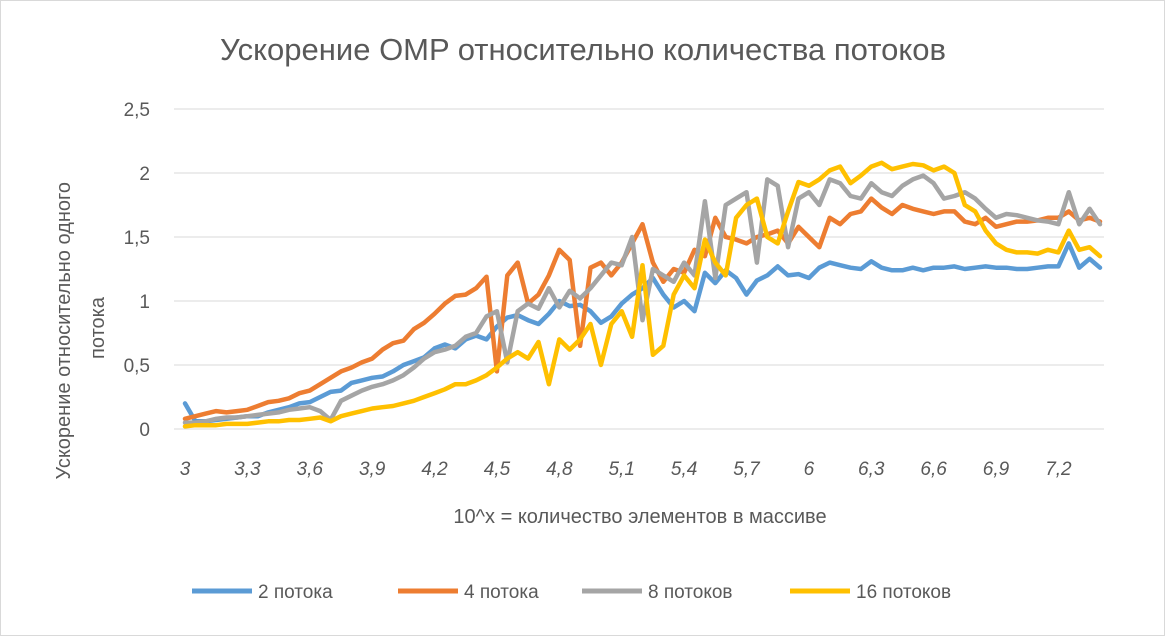 This screenshot has height=636, width=1165. I want to click on legend: 2 потока 4 потока 8 потоков 16 потоков, so click(571, 592).